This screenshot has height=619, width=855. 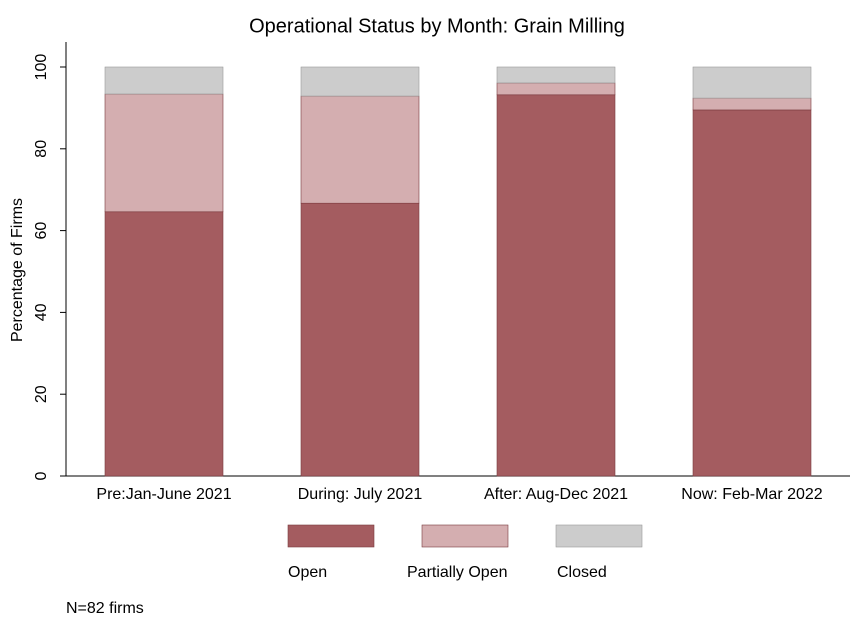 What do you see at coordinates (163, 494) in the screenshot?
I see `x-tick-label: Pre:Jan-June 2021` at bounding box center [163, 494].